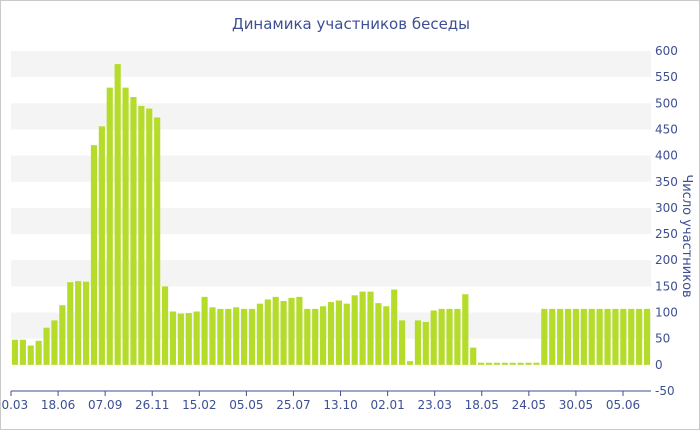 The image size is (700, 430). I want to click on x-tick-label: 05.05, so click(246, 405).